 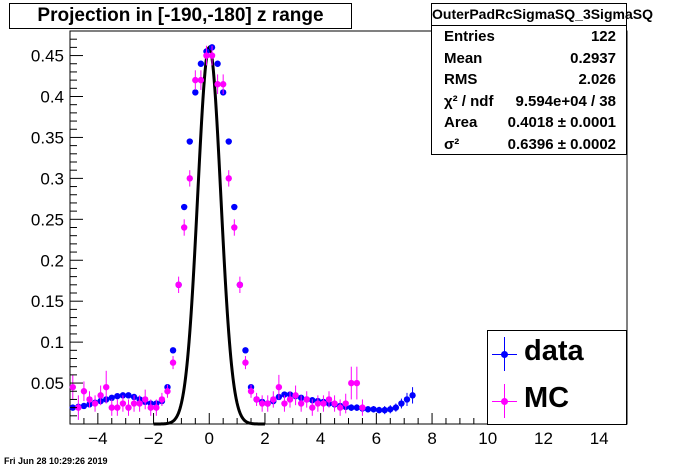 What do you see at coordinates (529, 80) in the screenshot?
I see `stats-row-rms: RMS 2.026` at bounding box center [529, 80].